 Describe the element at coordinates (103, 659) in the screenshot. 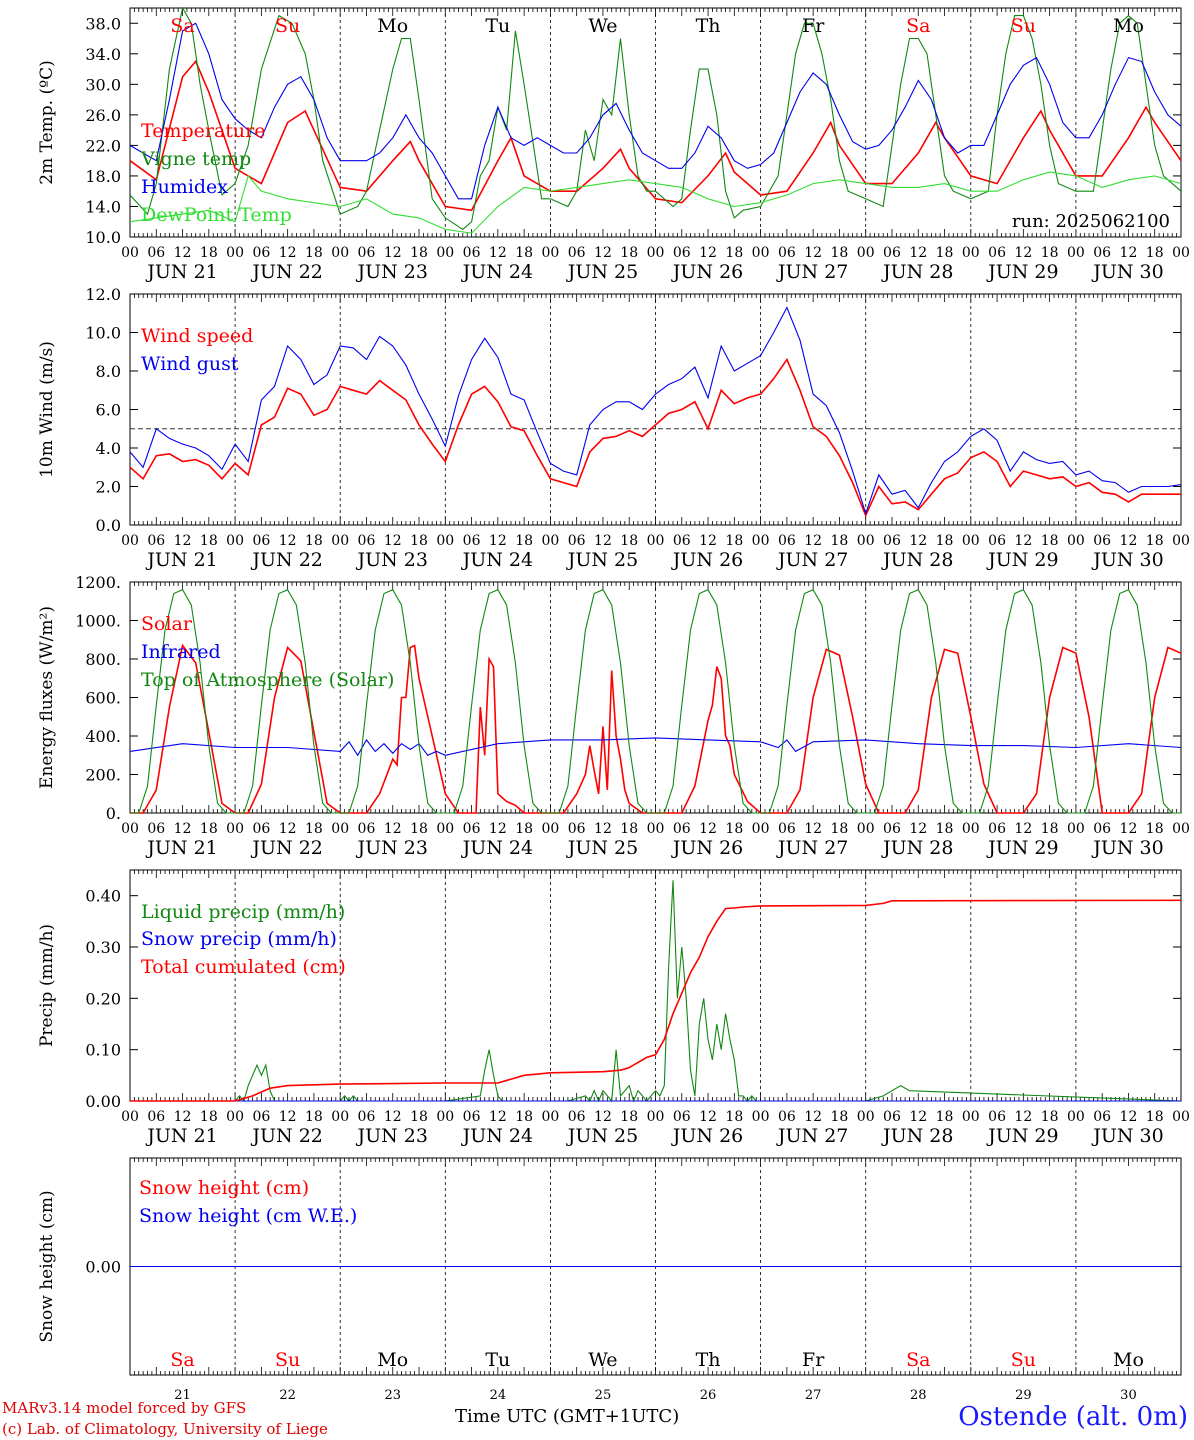

I see `y-tick-label: 800.` at that location.